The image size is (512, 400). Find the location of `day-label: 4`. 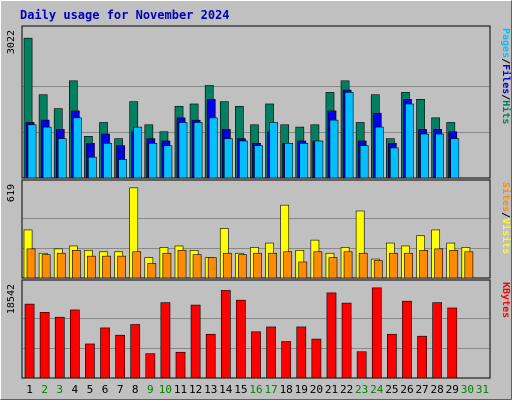

day-label: 4 is located at coordinates (75, 389).